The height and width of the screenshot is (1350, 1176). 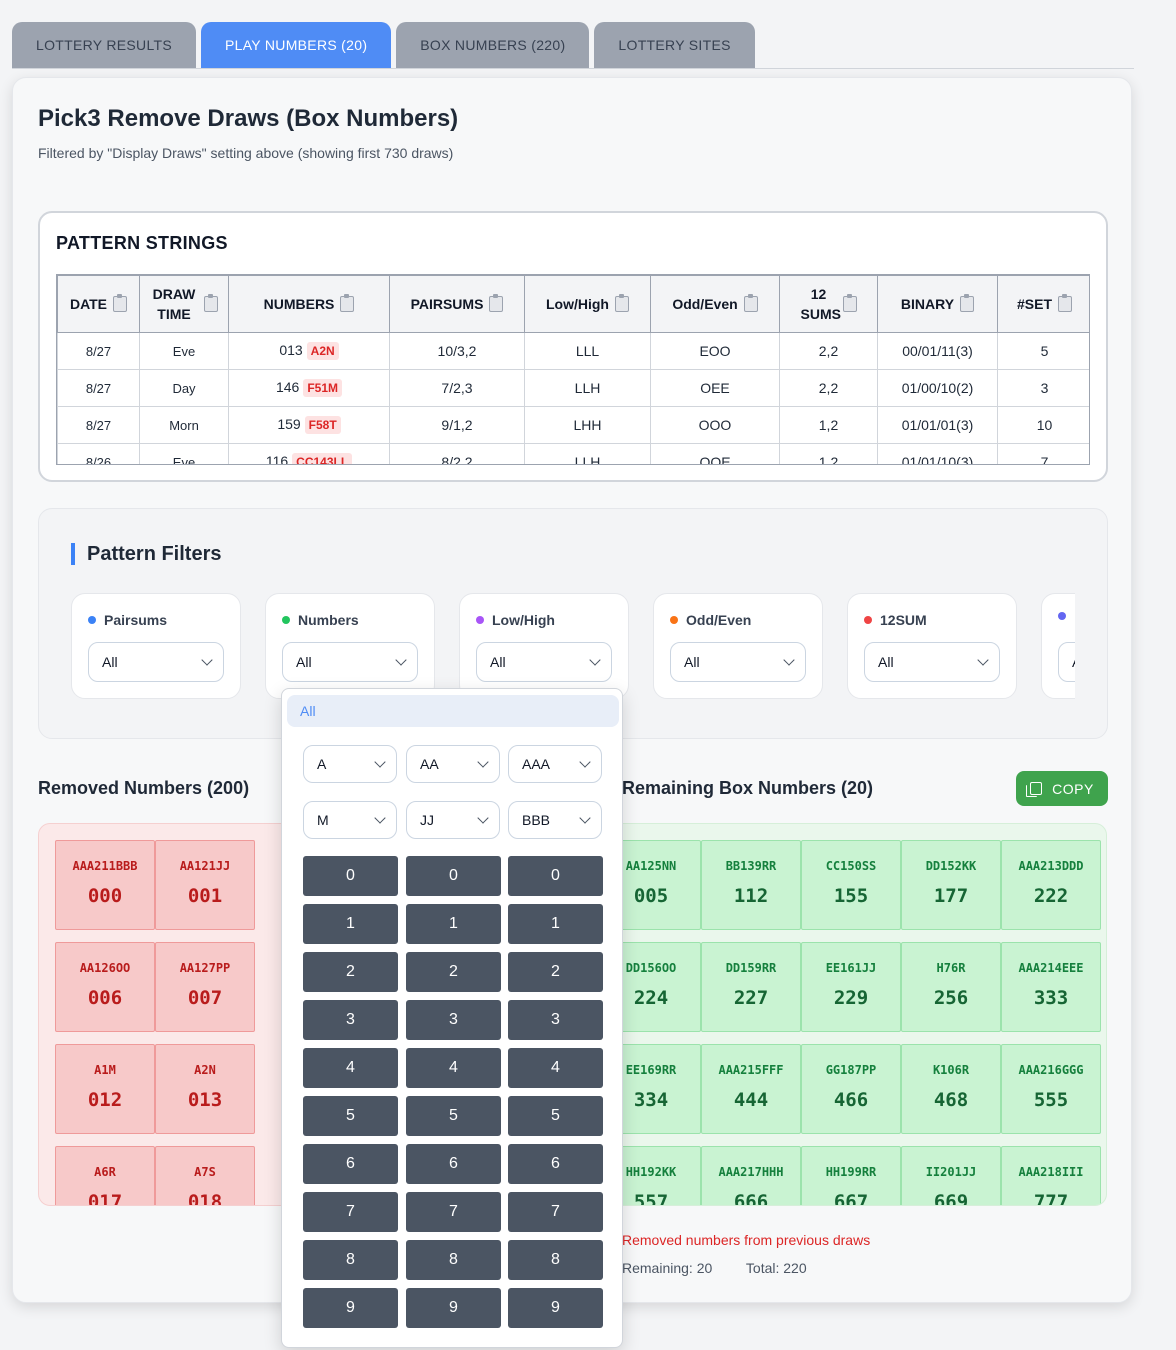 I want to click on remaining-number-cell: GG187PP 466, so click(x=851, y=1089).